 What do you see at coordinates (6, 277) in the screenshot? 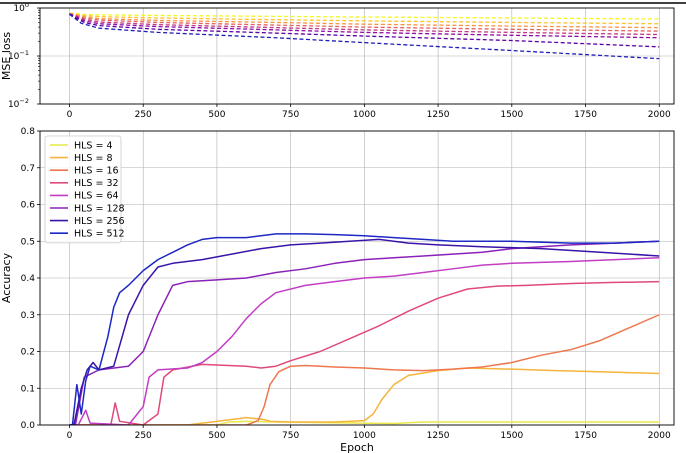
I see `y-axis-label: Accuracy` at bounding box center [6, 277].